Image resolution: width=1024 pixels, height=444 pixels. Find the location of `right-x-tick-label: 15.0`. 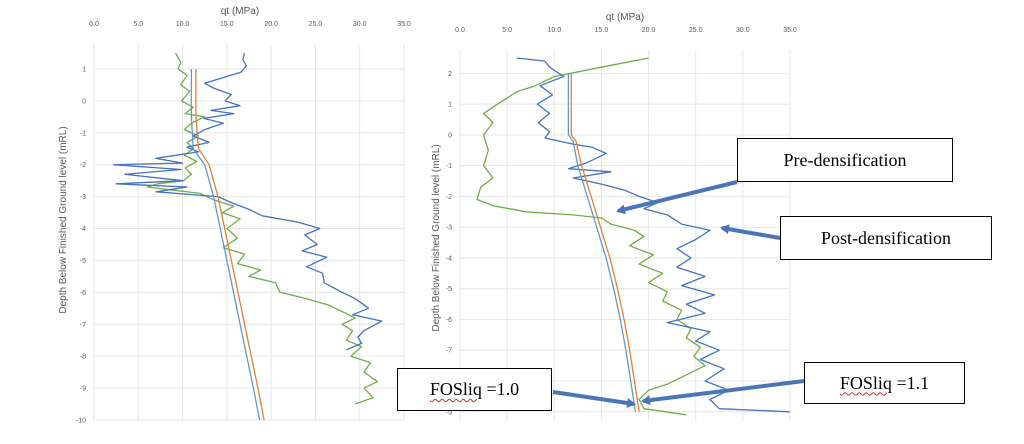

right-x-tick-label: 15.0 is located at coordinates (602, 30).